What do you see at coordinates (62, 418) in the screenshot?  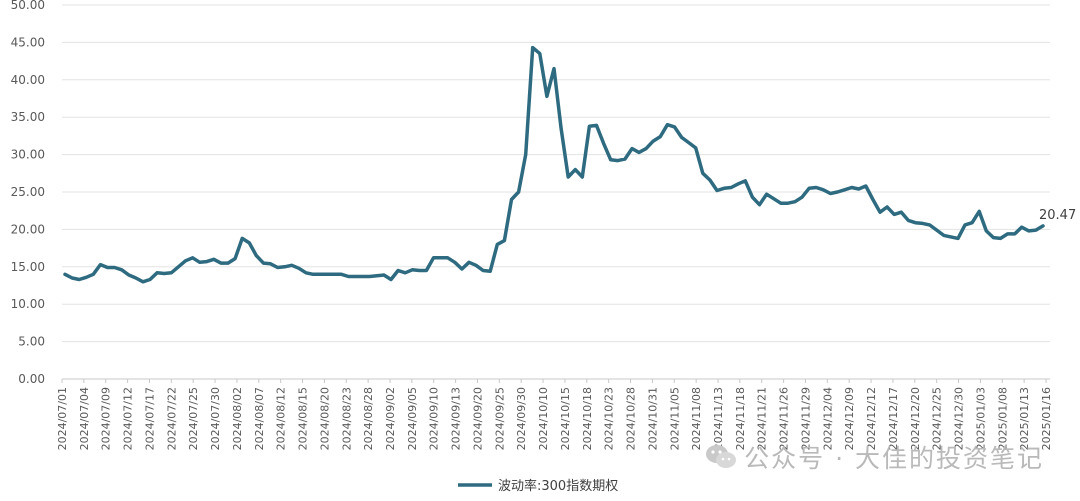 I see `x-tick-label: 2024/07/01` at bounding box center [62, 418].